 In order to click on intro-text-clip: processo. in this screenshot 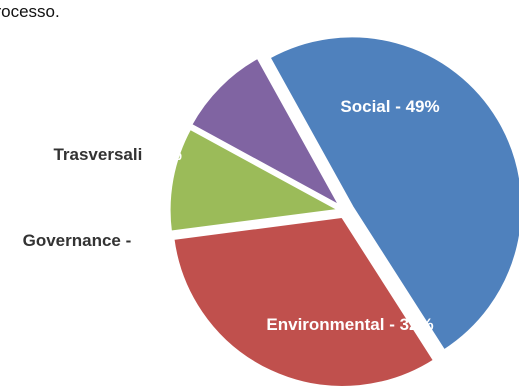, I will do `click(70, 15)`.